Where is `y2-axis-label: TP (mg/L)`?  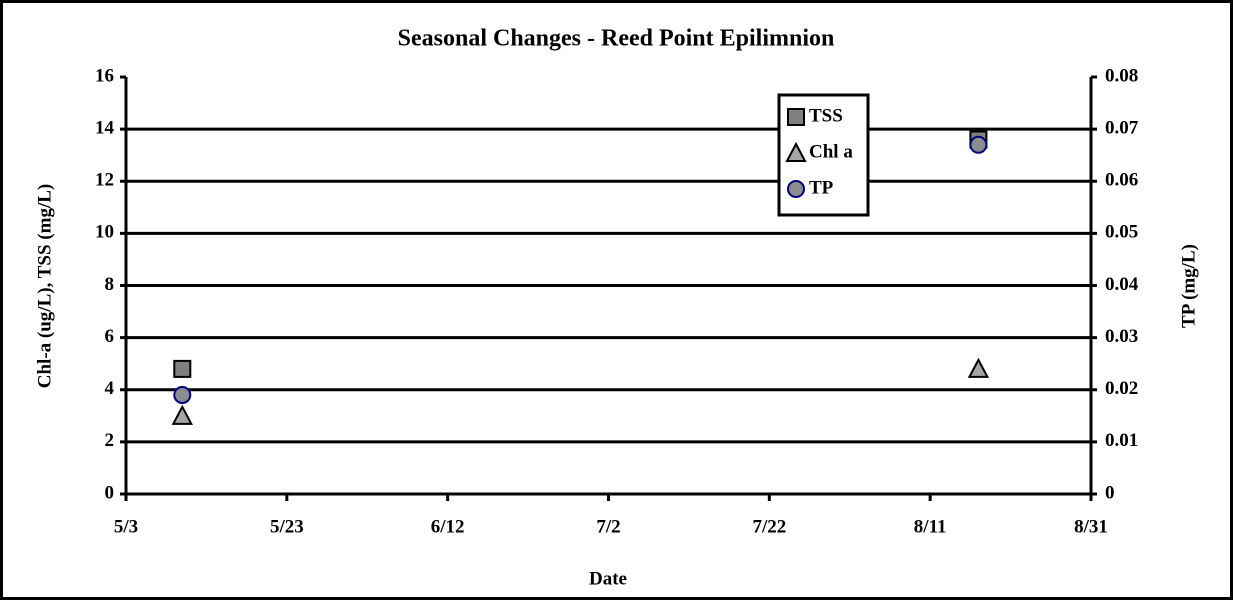
y2-axis-label: TP (mg/L) is located at coordinates (1188, 286).